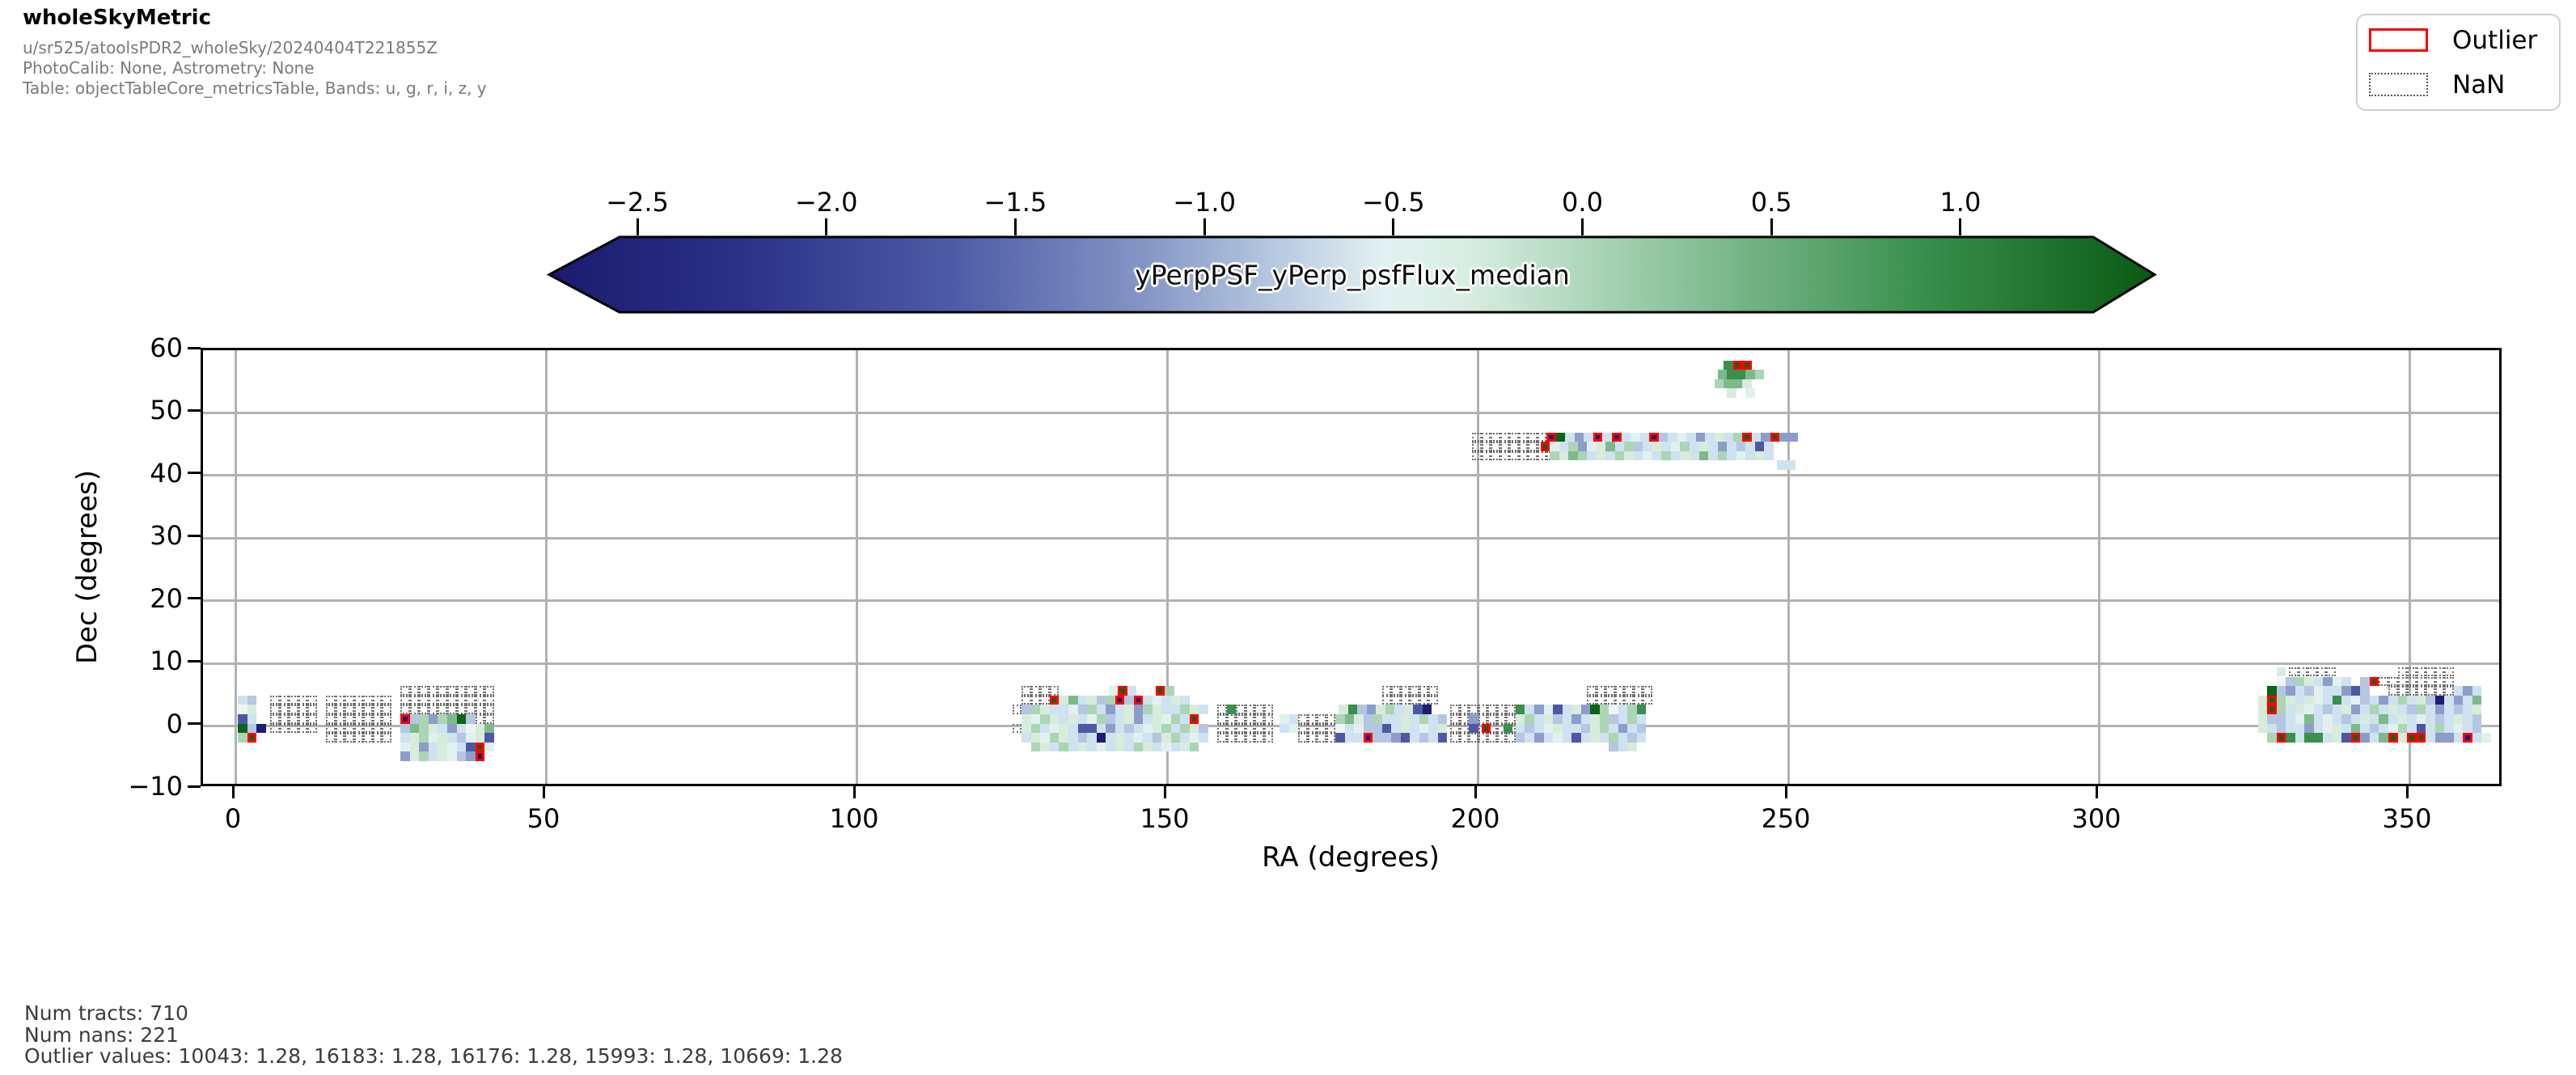  Describe the element at coordinates (2399, 84) in the screenshot. I see `nan-swatch-icon` at that location.